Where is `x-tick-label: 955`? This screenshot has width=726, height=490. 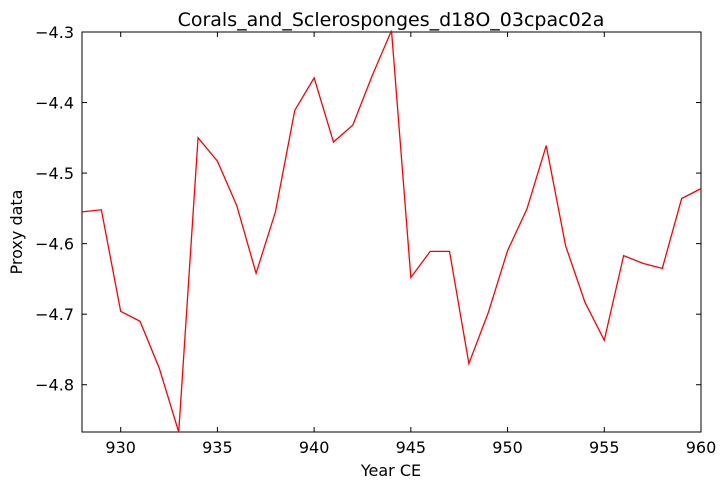 x-tick-label: 955 is located at coordinates (604, 447).